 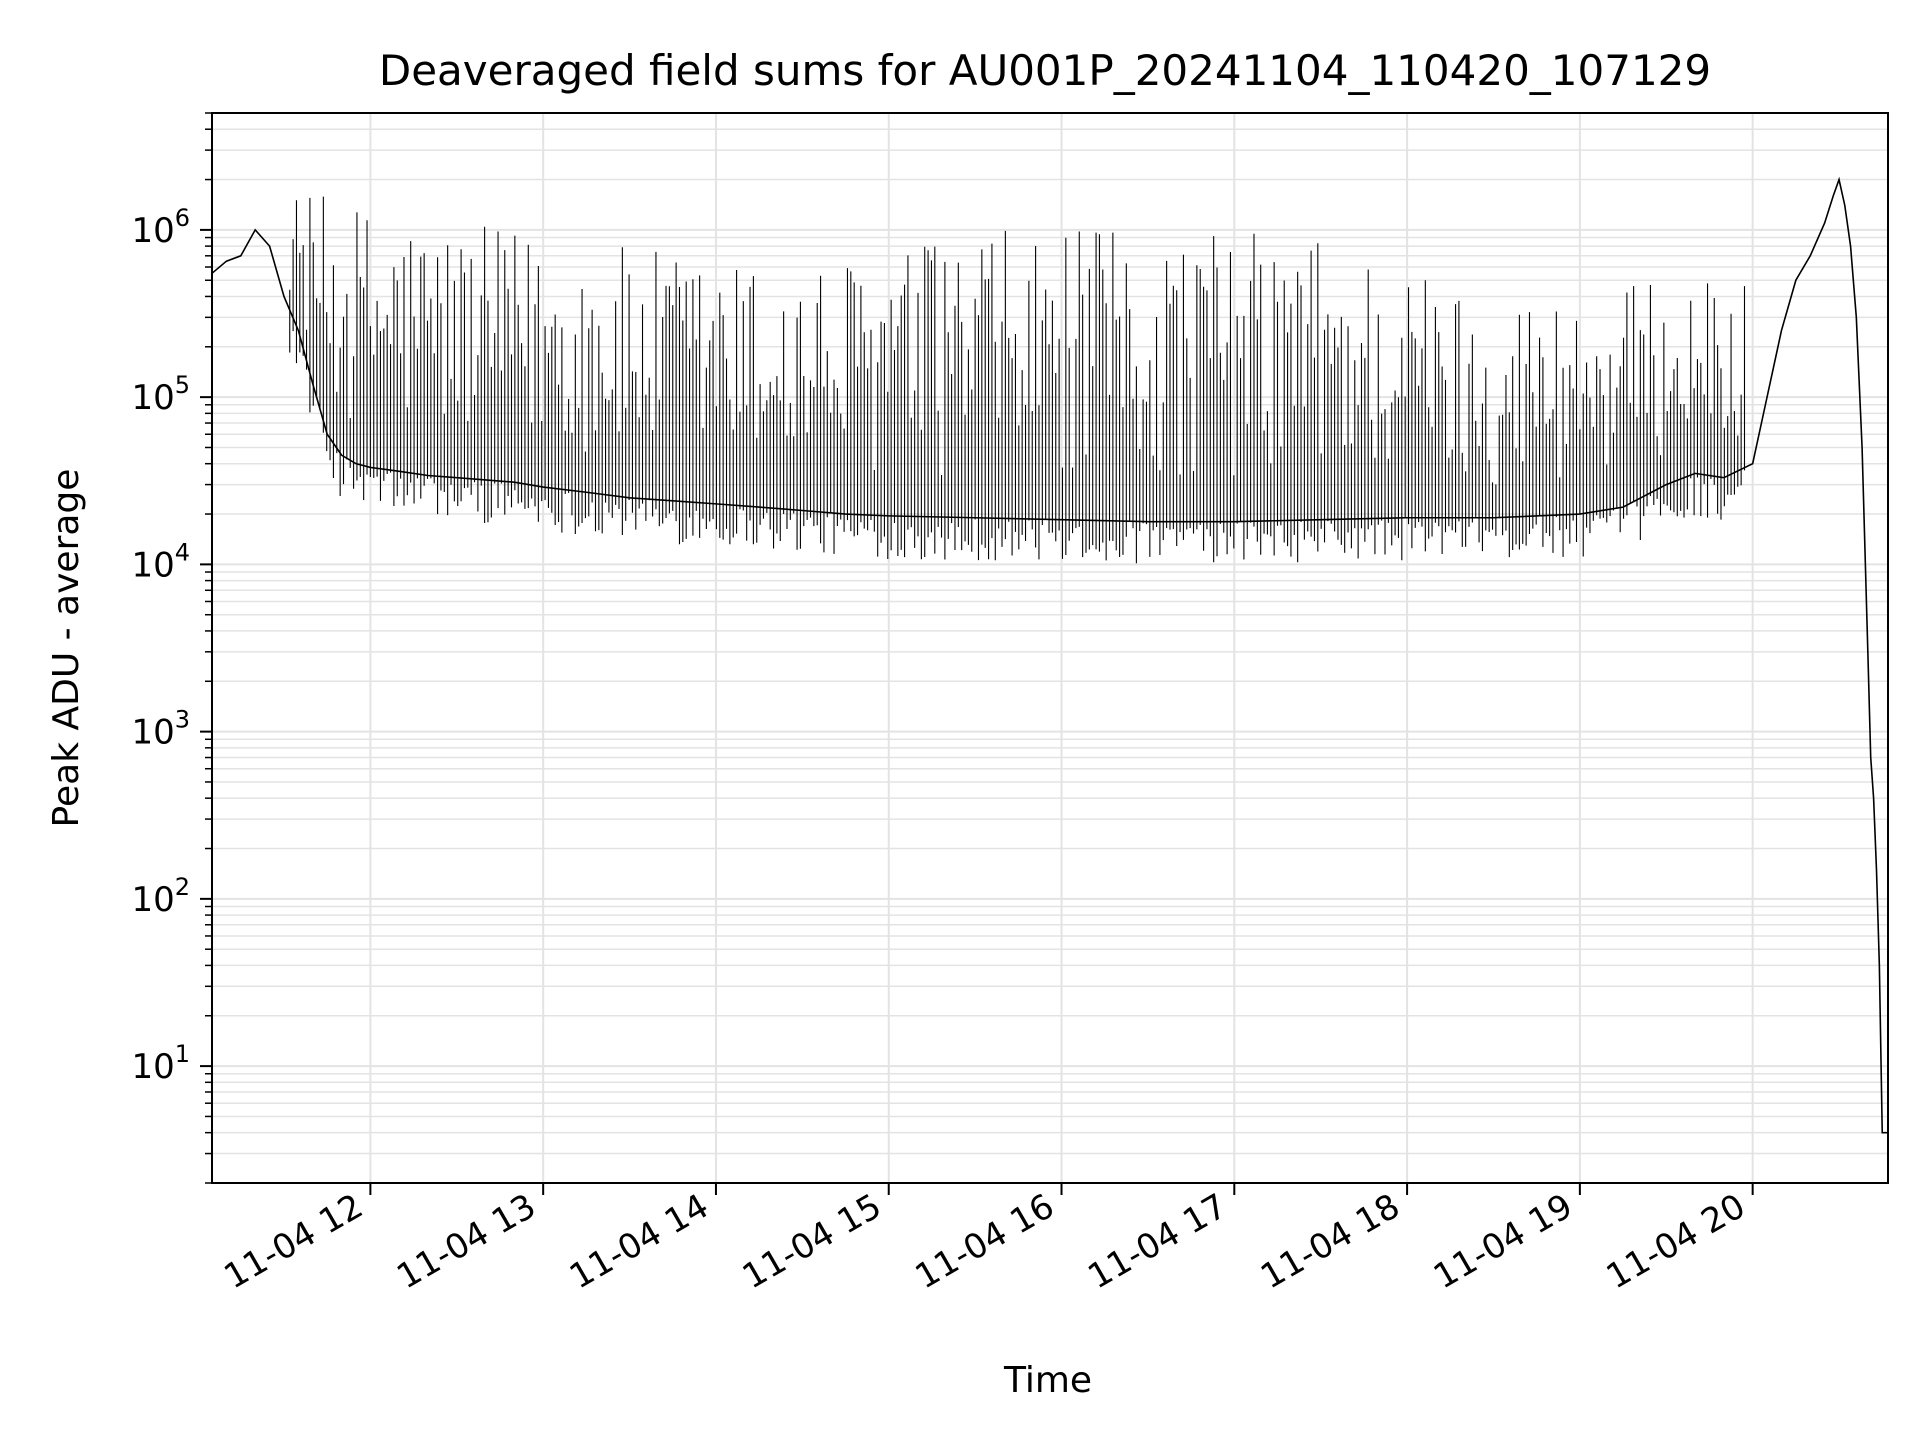 I want to click on y-tick-label: 10², so click(x=160, y=896).